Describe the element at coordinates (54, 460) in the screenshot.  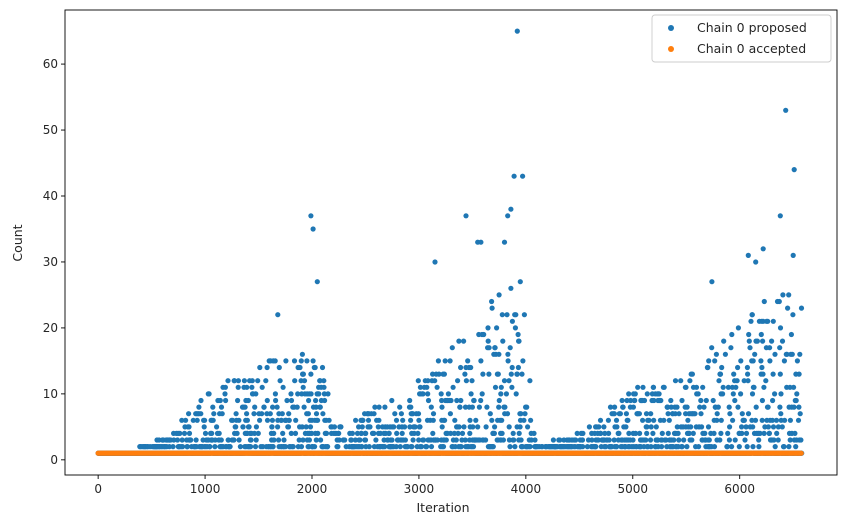
I see `y-tick-label: 0` at that location.